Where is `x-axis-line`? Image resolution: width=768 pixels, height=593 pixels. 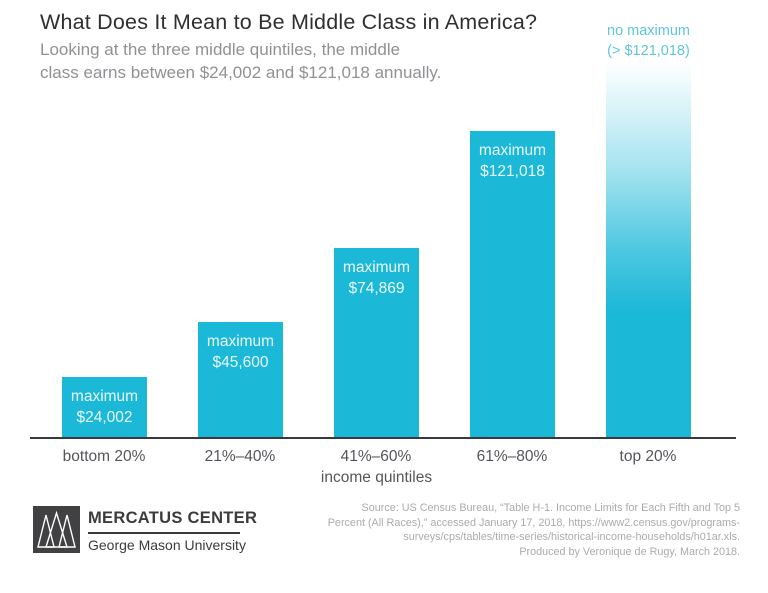
x-axis-line is located at coordinates (383, 438).